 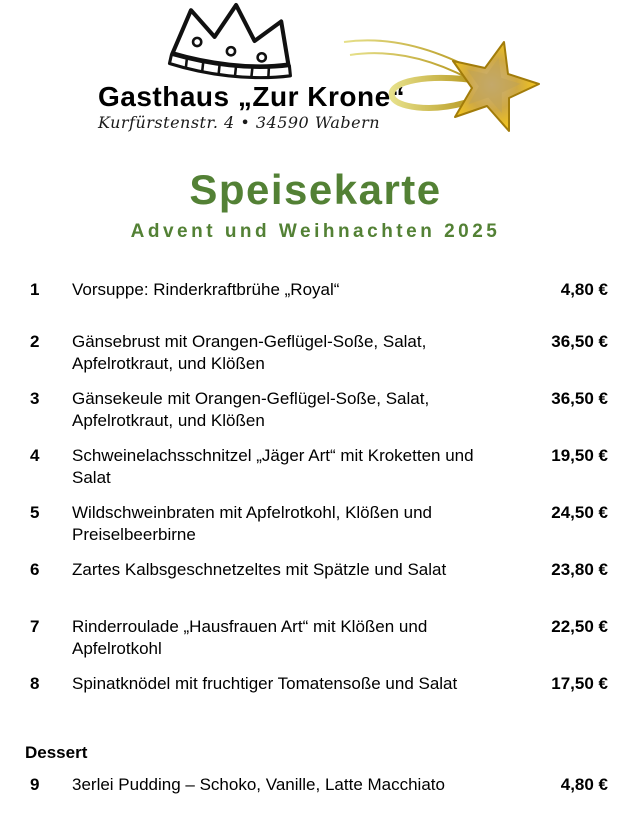 What do you see at coordinates (579, 626) in the screenshot?
I see `item-price: 22,50 €` at bounding box center [579, 626].